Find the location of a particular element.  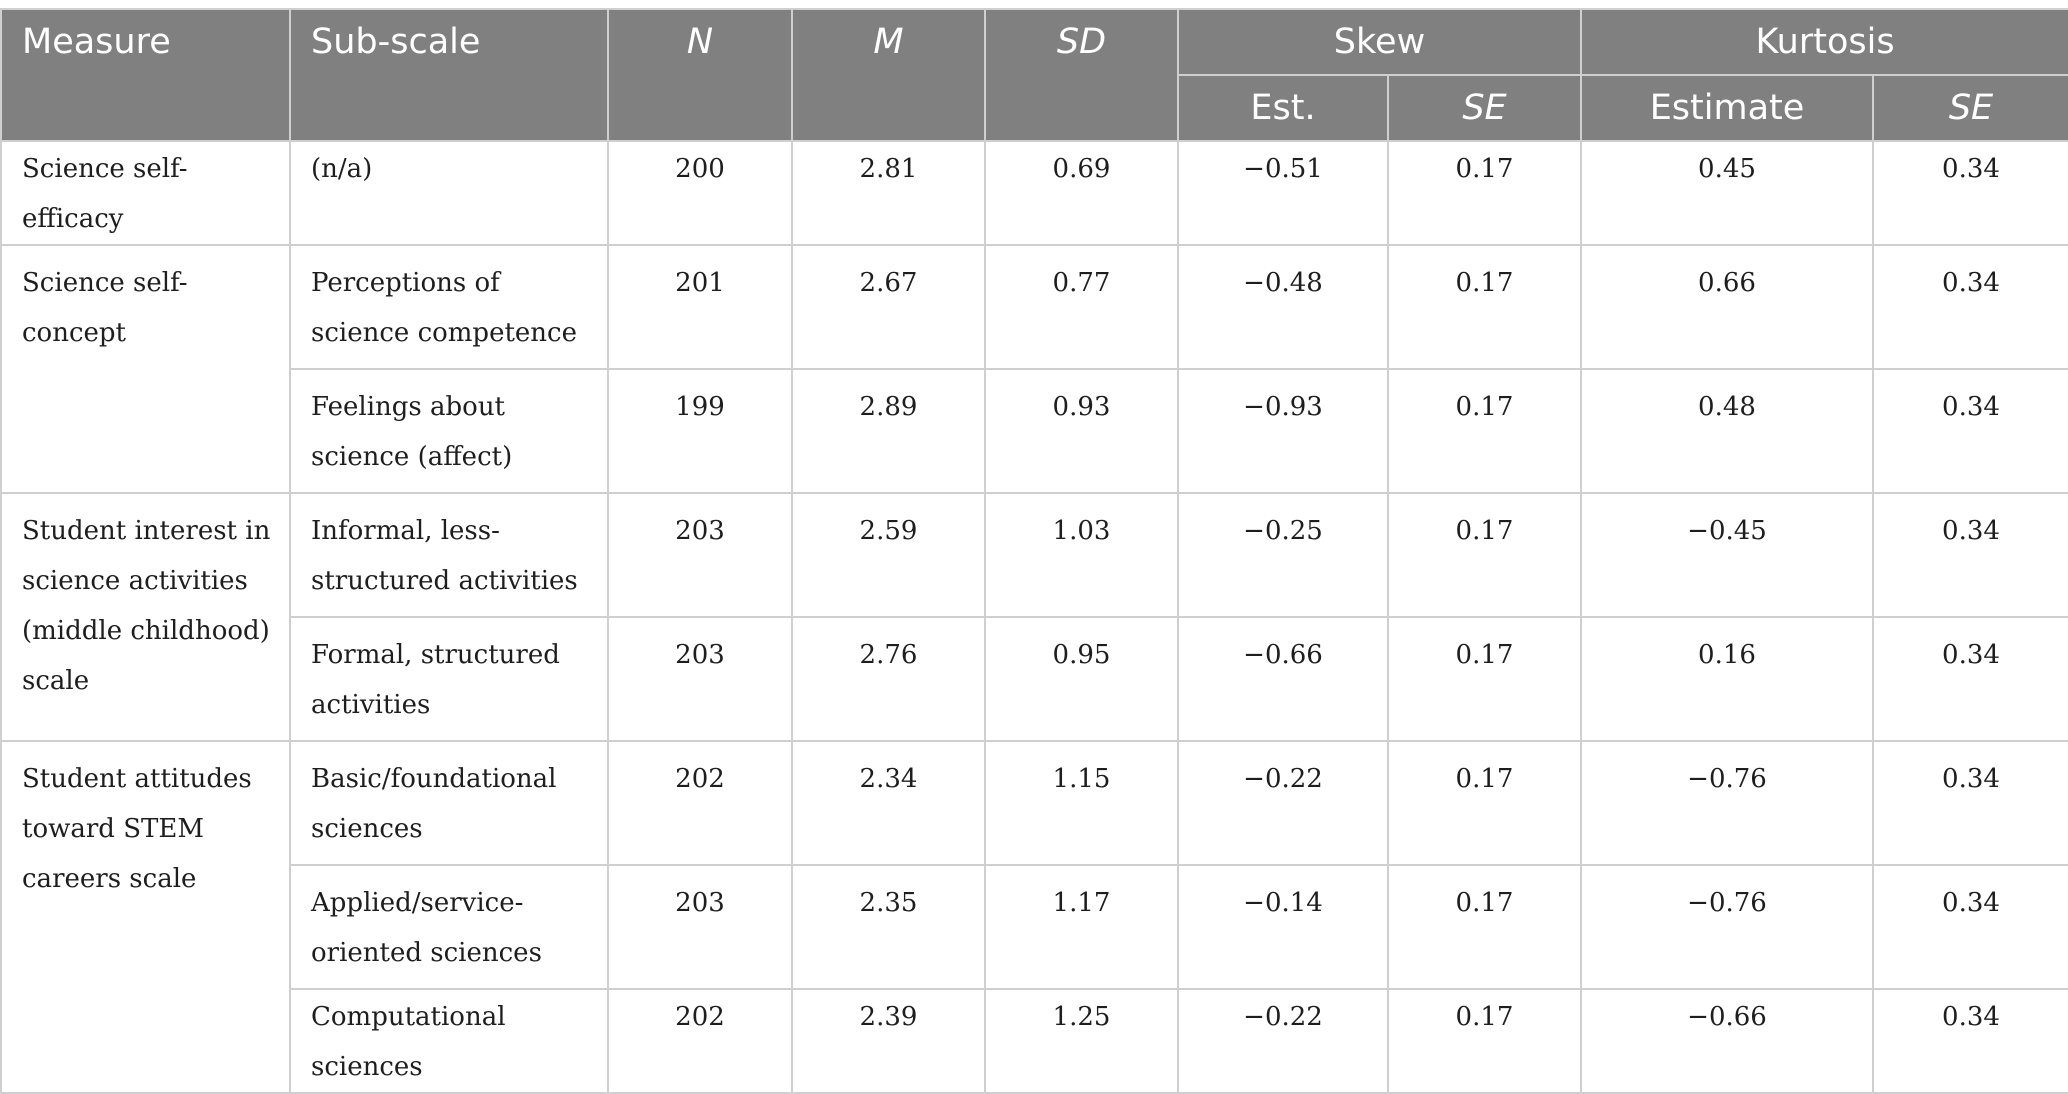

sd-cell: 0.95 is located at coordinates (1081, 679).